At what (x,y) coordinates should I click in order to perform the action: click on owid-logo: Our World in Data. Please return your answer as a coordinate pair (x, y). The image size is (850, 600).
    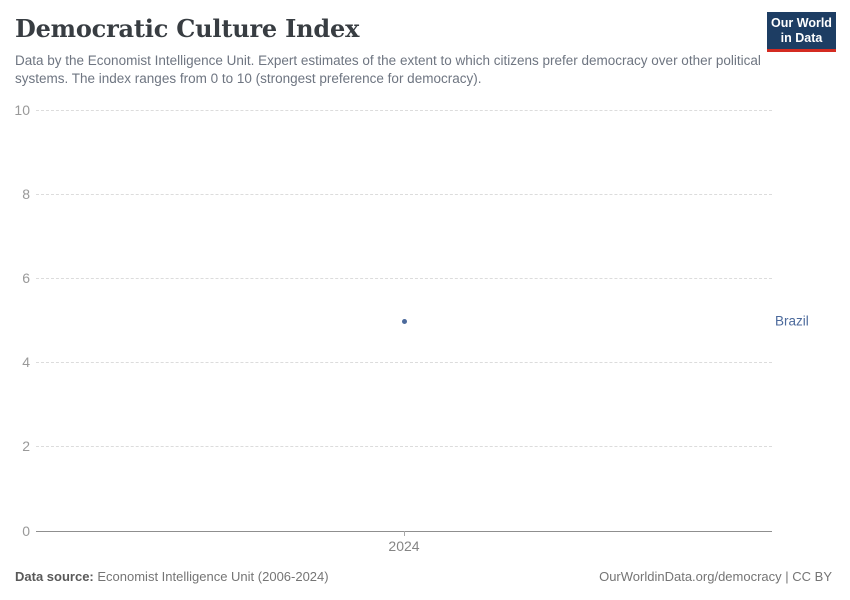
    Looking at the image, I should click on (801, 32).